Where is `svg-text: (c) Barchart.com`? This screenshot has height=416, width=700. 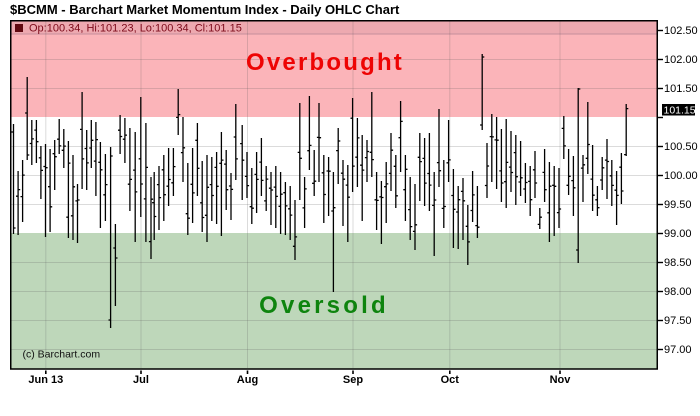
svg-text: (c) Barchart.com is located at coordinates (62, 355).